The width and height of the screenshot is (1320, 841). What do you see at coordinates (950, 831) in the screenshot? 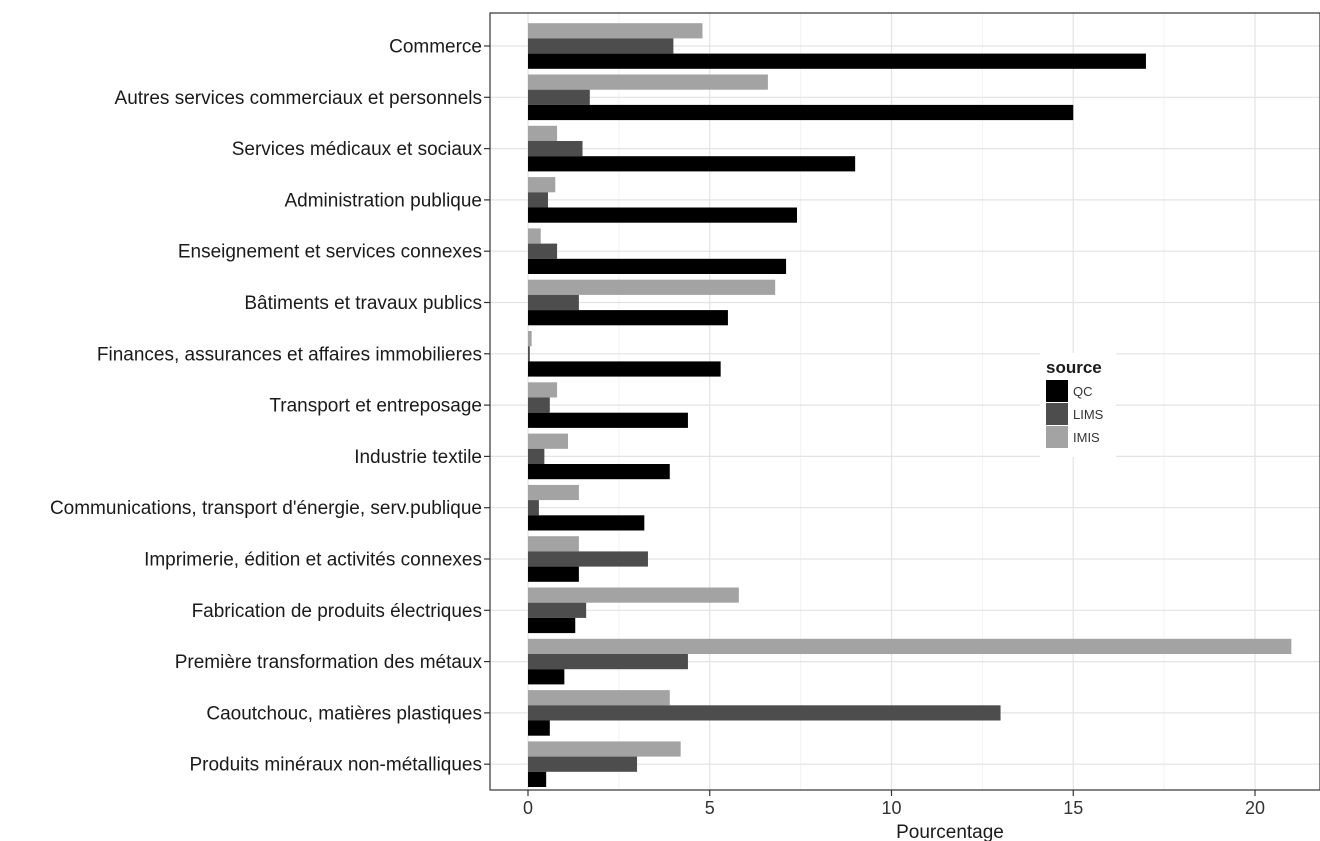
I see `x-axis-title: Pourcentage` at bounding box center [950, 831].